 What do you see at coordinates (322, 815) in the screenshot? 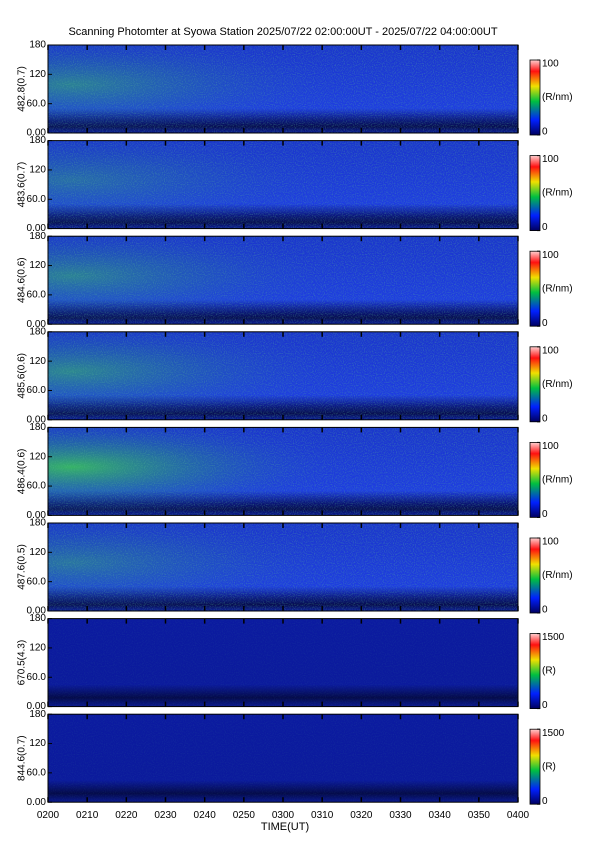
I see `x-tick-label: 0310` at bounding box center [322, 815].